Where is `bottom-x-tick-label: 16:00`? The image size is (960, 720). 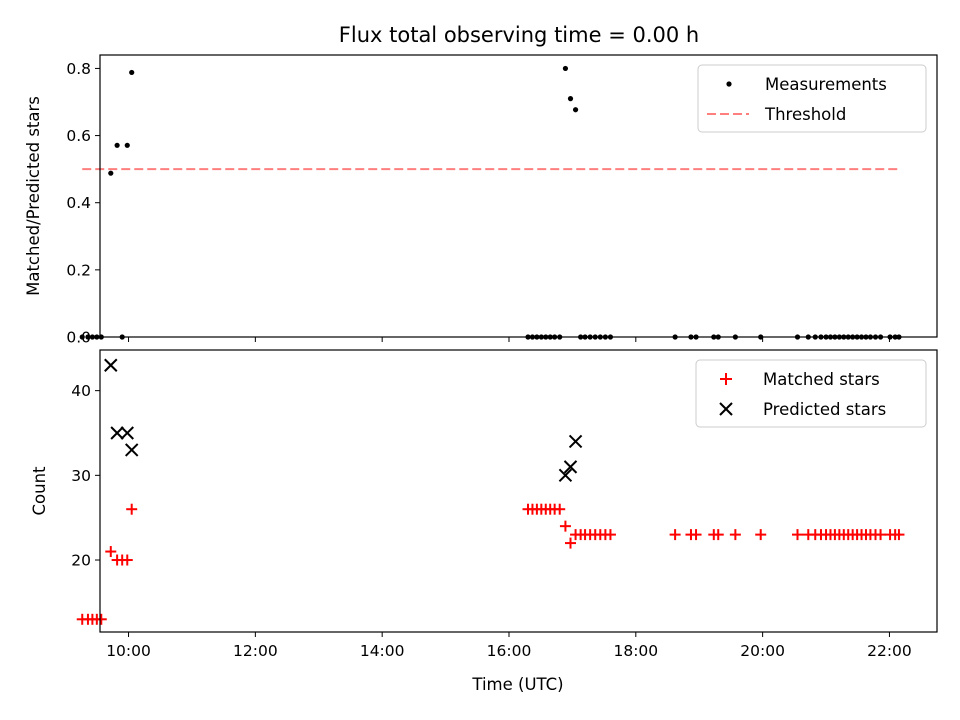 bottom-x-tick-label: 16:00 is located at coordinates (509, 651).